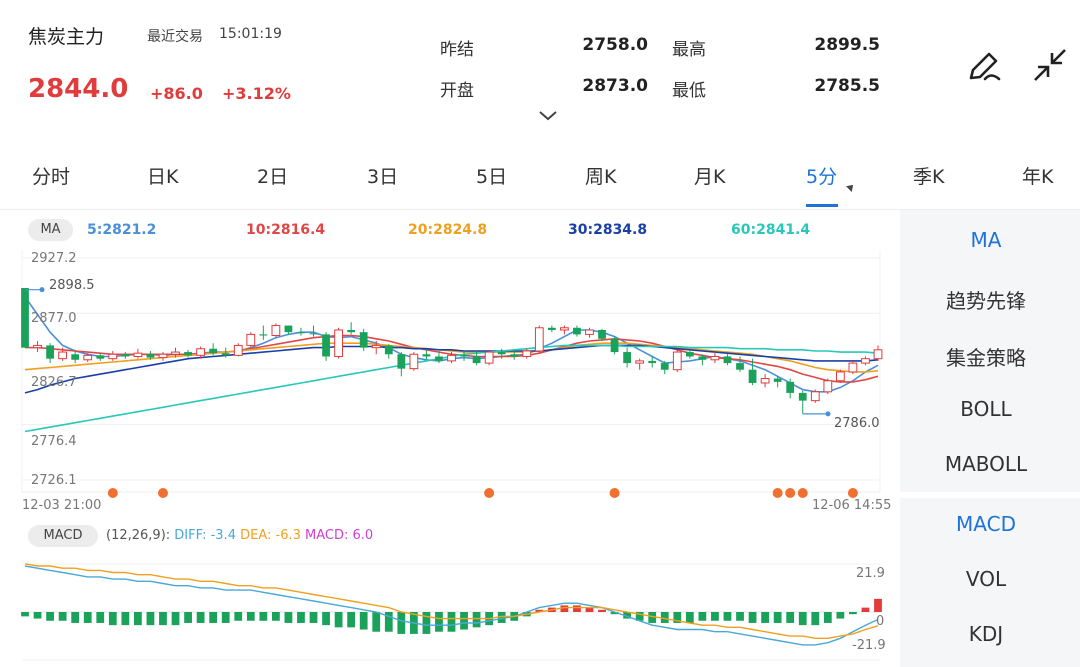  What do you see at coordinates (450, 610) in the screenshot?
I see `macd-chart` at bounding box center [450, 610].